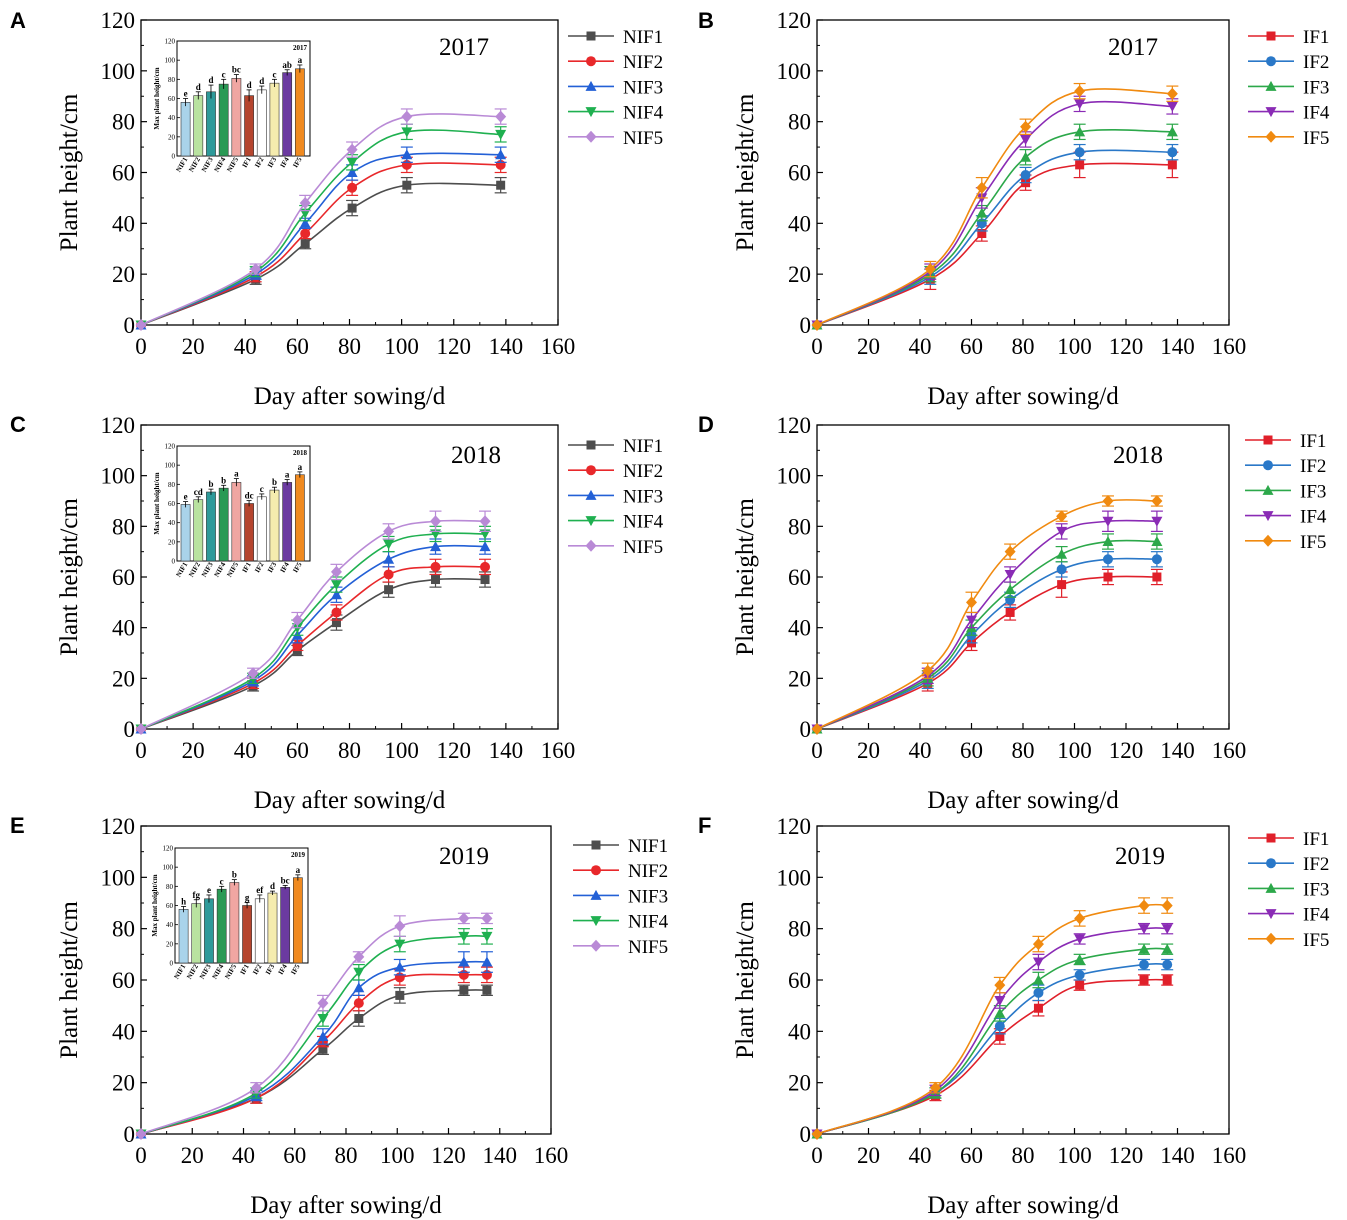  I want to click on series-nif5, so click(313, 622).